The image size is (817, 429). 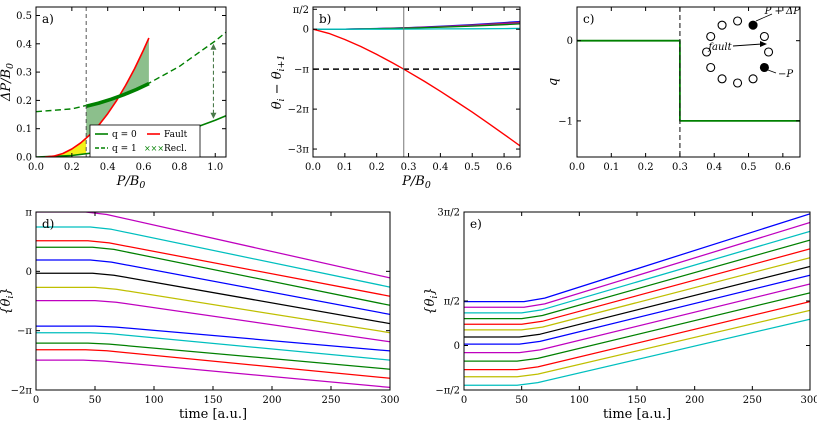 I want to click on y-tick-label: −π, so click(x=24, y=331).